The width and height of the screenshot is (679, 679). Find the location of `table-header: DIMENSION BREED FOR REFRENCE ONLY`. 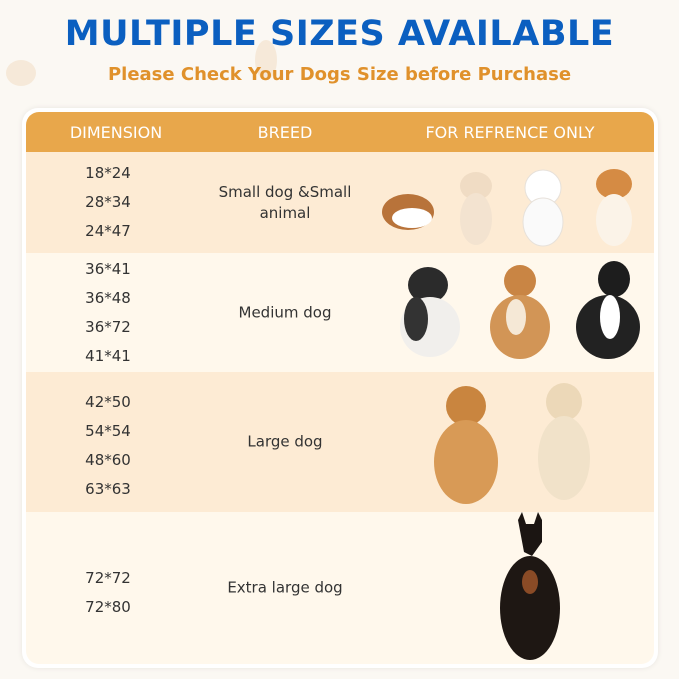

table-header: DIMENSION BREED FOR REFRENCE ONLY is located at coordinates (340, 132).